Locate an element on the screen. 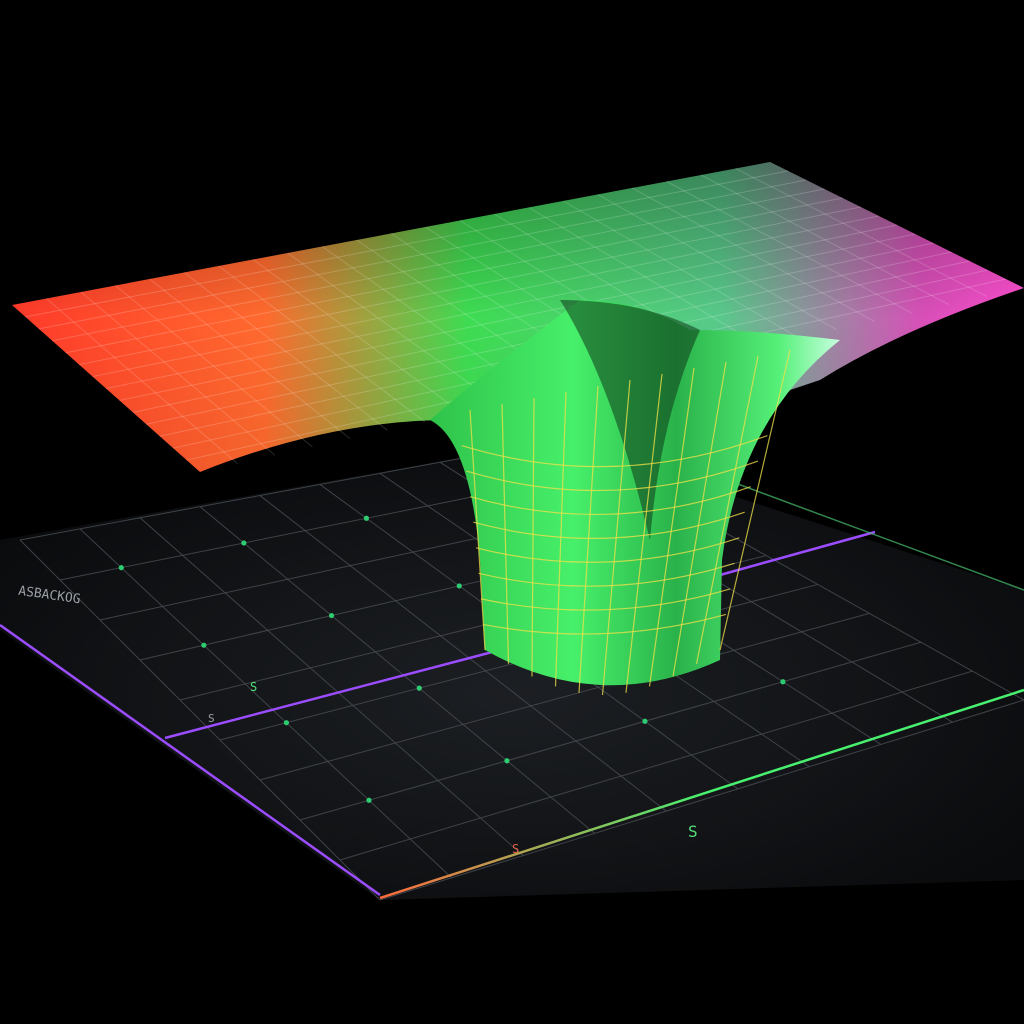 This screenshot has width=1024, height=1024. floor-axis-gradient is located at coordinates (701, 794).